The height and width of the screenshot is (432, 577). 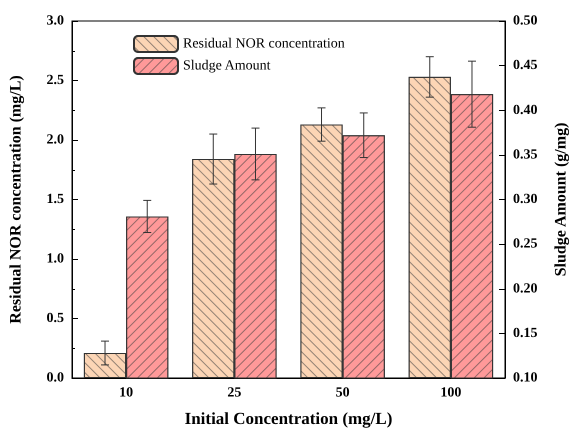 I want to click on y-tick-label: 3.0, so click(x=55, y=21).